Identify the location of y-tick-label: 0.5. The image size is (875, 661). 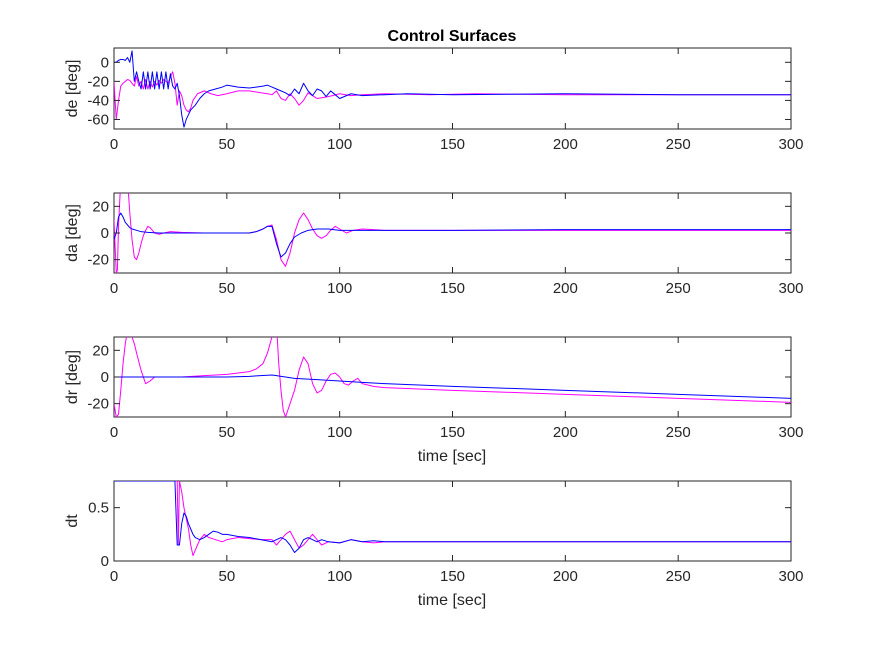
(98, 508).